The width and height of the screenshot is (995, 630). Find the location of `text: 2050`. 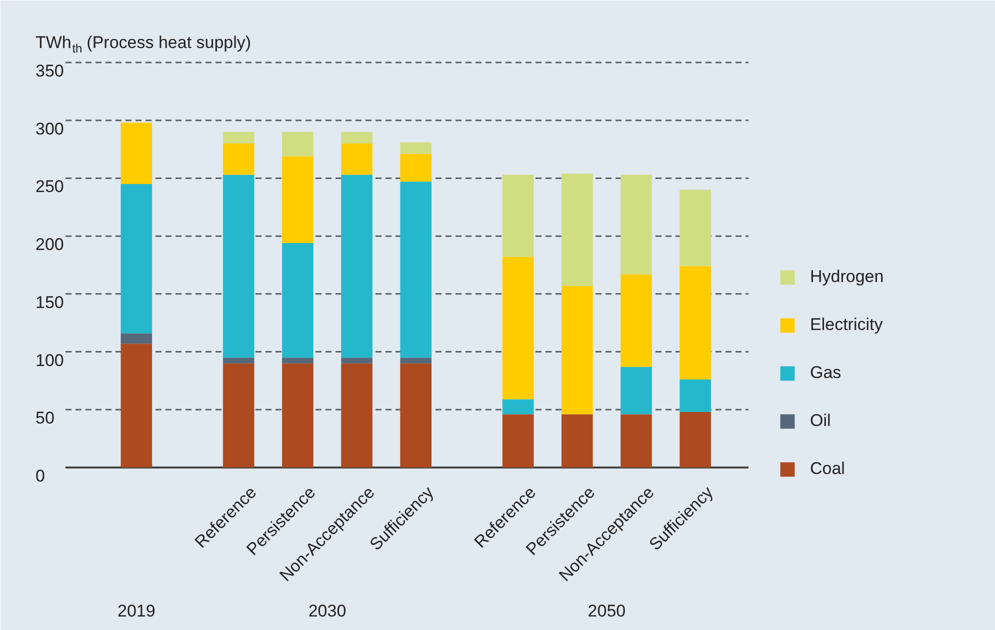

text: 2050 is located at coordinates (607, 611).